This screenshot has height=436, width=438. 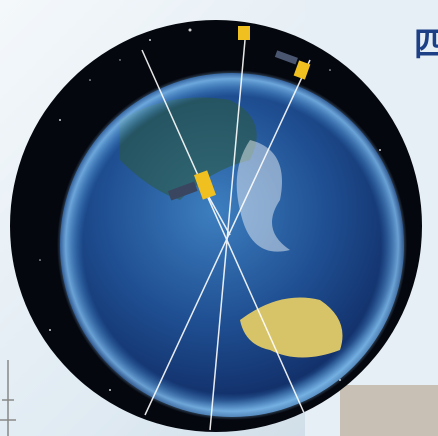 What do you see at coordinates (8, 398) in the screenshot?
I see `tower` at bounding box center [8, 398].